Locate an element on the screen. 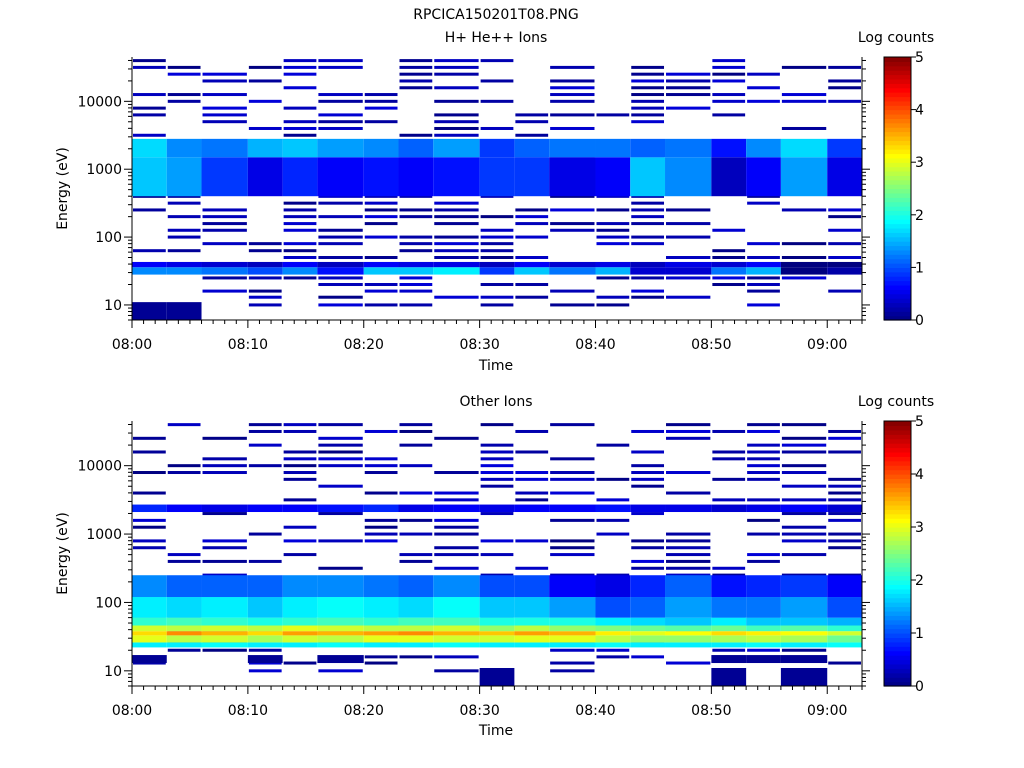  x-tick-label: 08:30 is located at coordinates (479, 345).